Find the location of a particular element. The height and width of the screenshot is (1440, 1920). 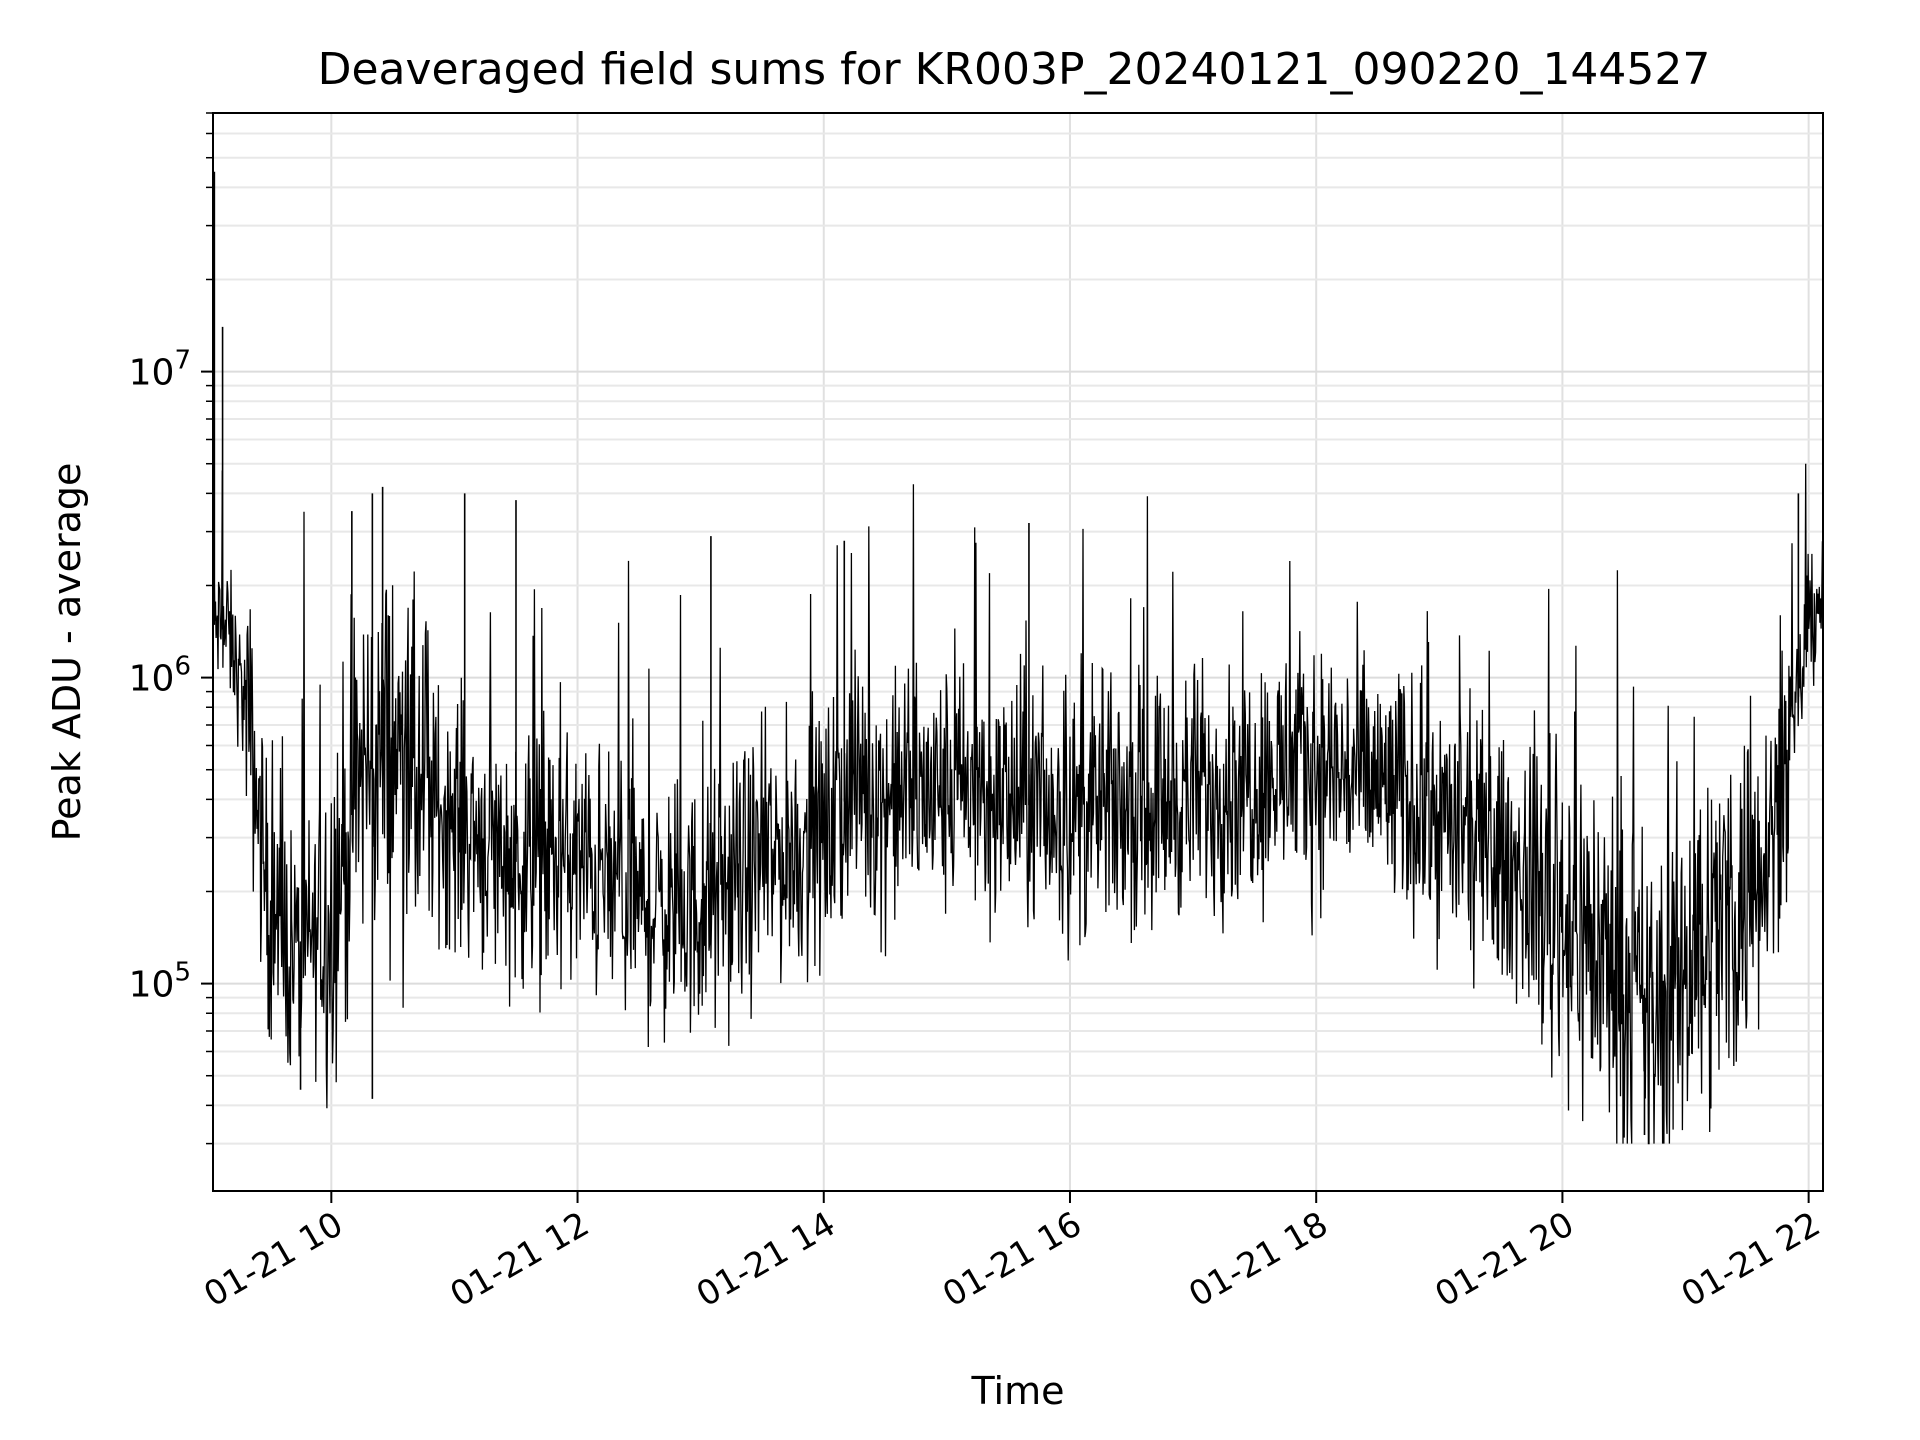

y-tick-label: 10⁵ is located at coordinates (160, 982).